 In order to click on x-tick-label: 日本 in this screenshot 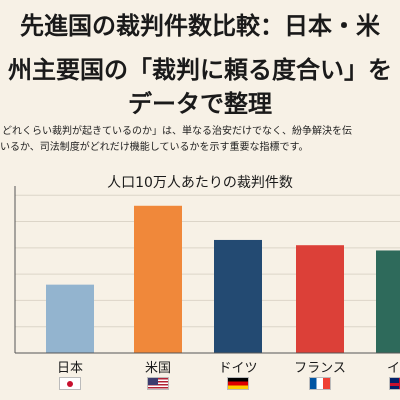, I will do `click(70, 368)`.